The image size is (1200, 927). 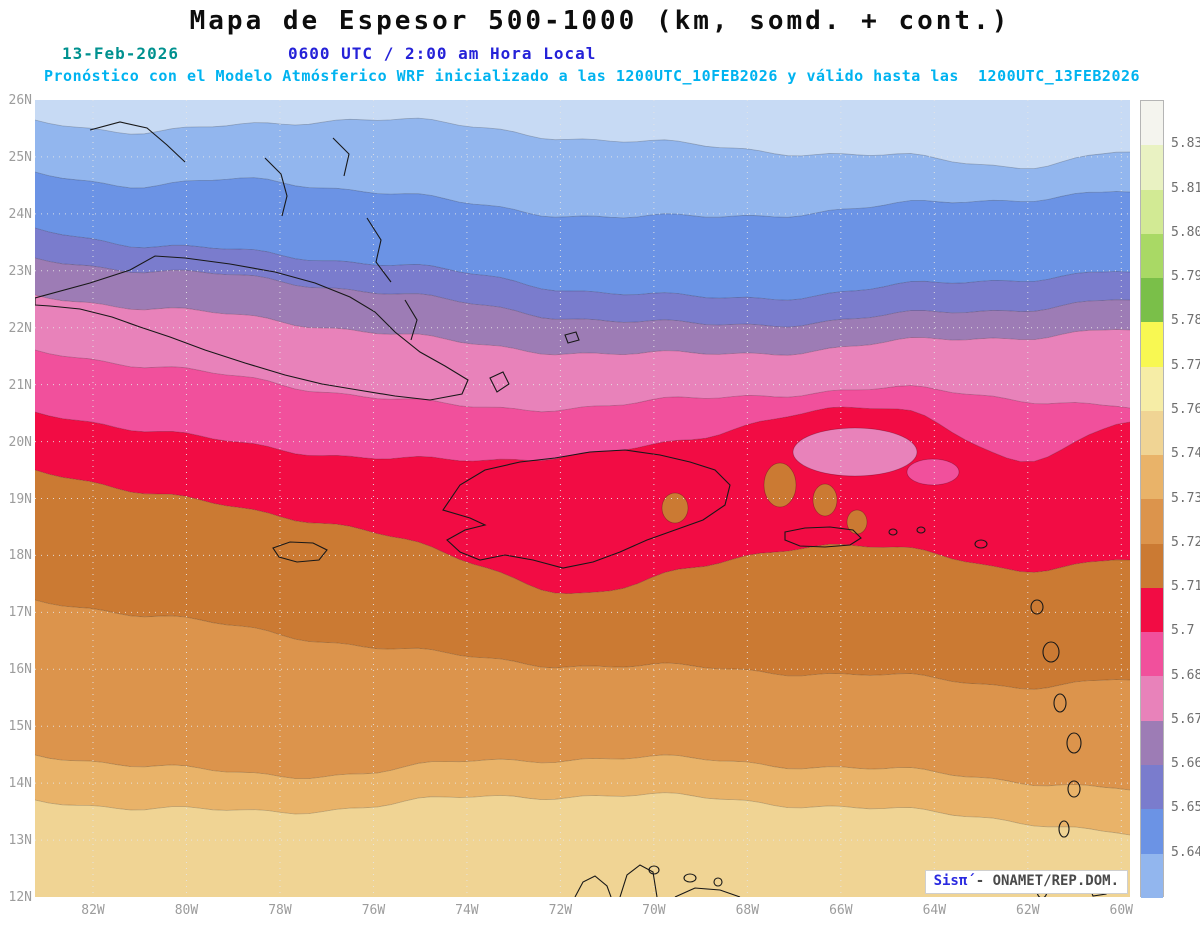 What do you see at coordinates (1185, 144) in the screenshot?
I see `colorbar-label: 5.831` at bounding box center [1185, 144].